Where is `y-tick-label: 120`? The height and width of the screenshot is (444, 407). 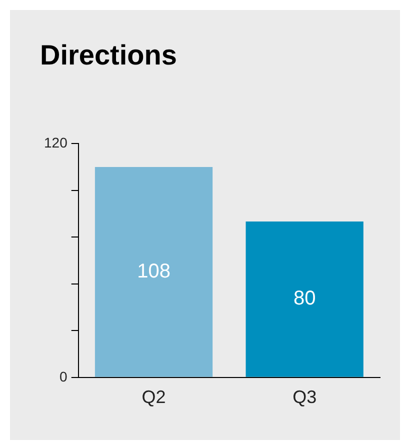 y-tick-label: 120 is located at coordinates (56, 142).